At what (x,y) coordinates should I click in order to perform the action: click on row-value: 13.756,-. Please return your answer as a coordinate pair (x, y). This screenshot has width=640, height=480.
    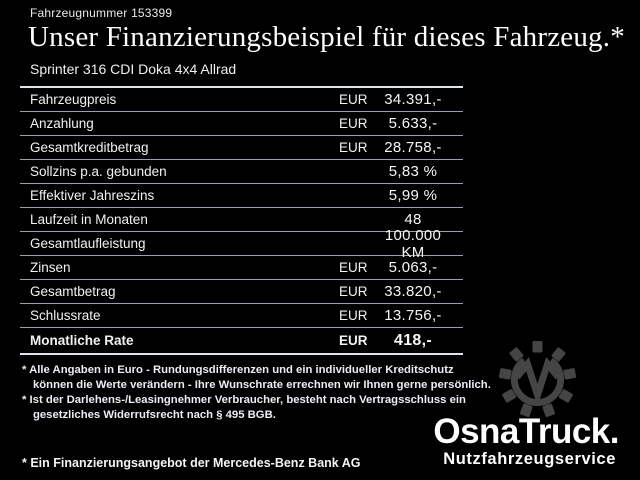
    Looking at the image, I should click on (413, 315).